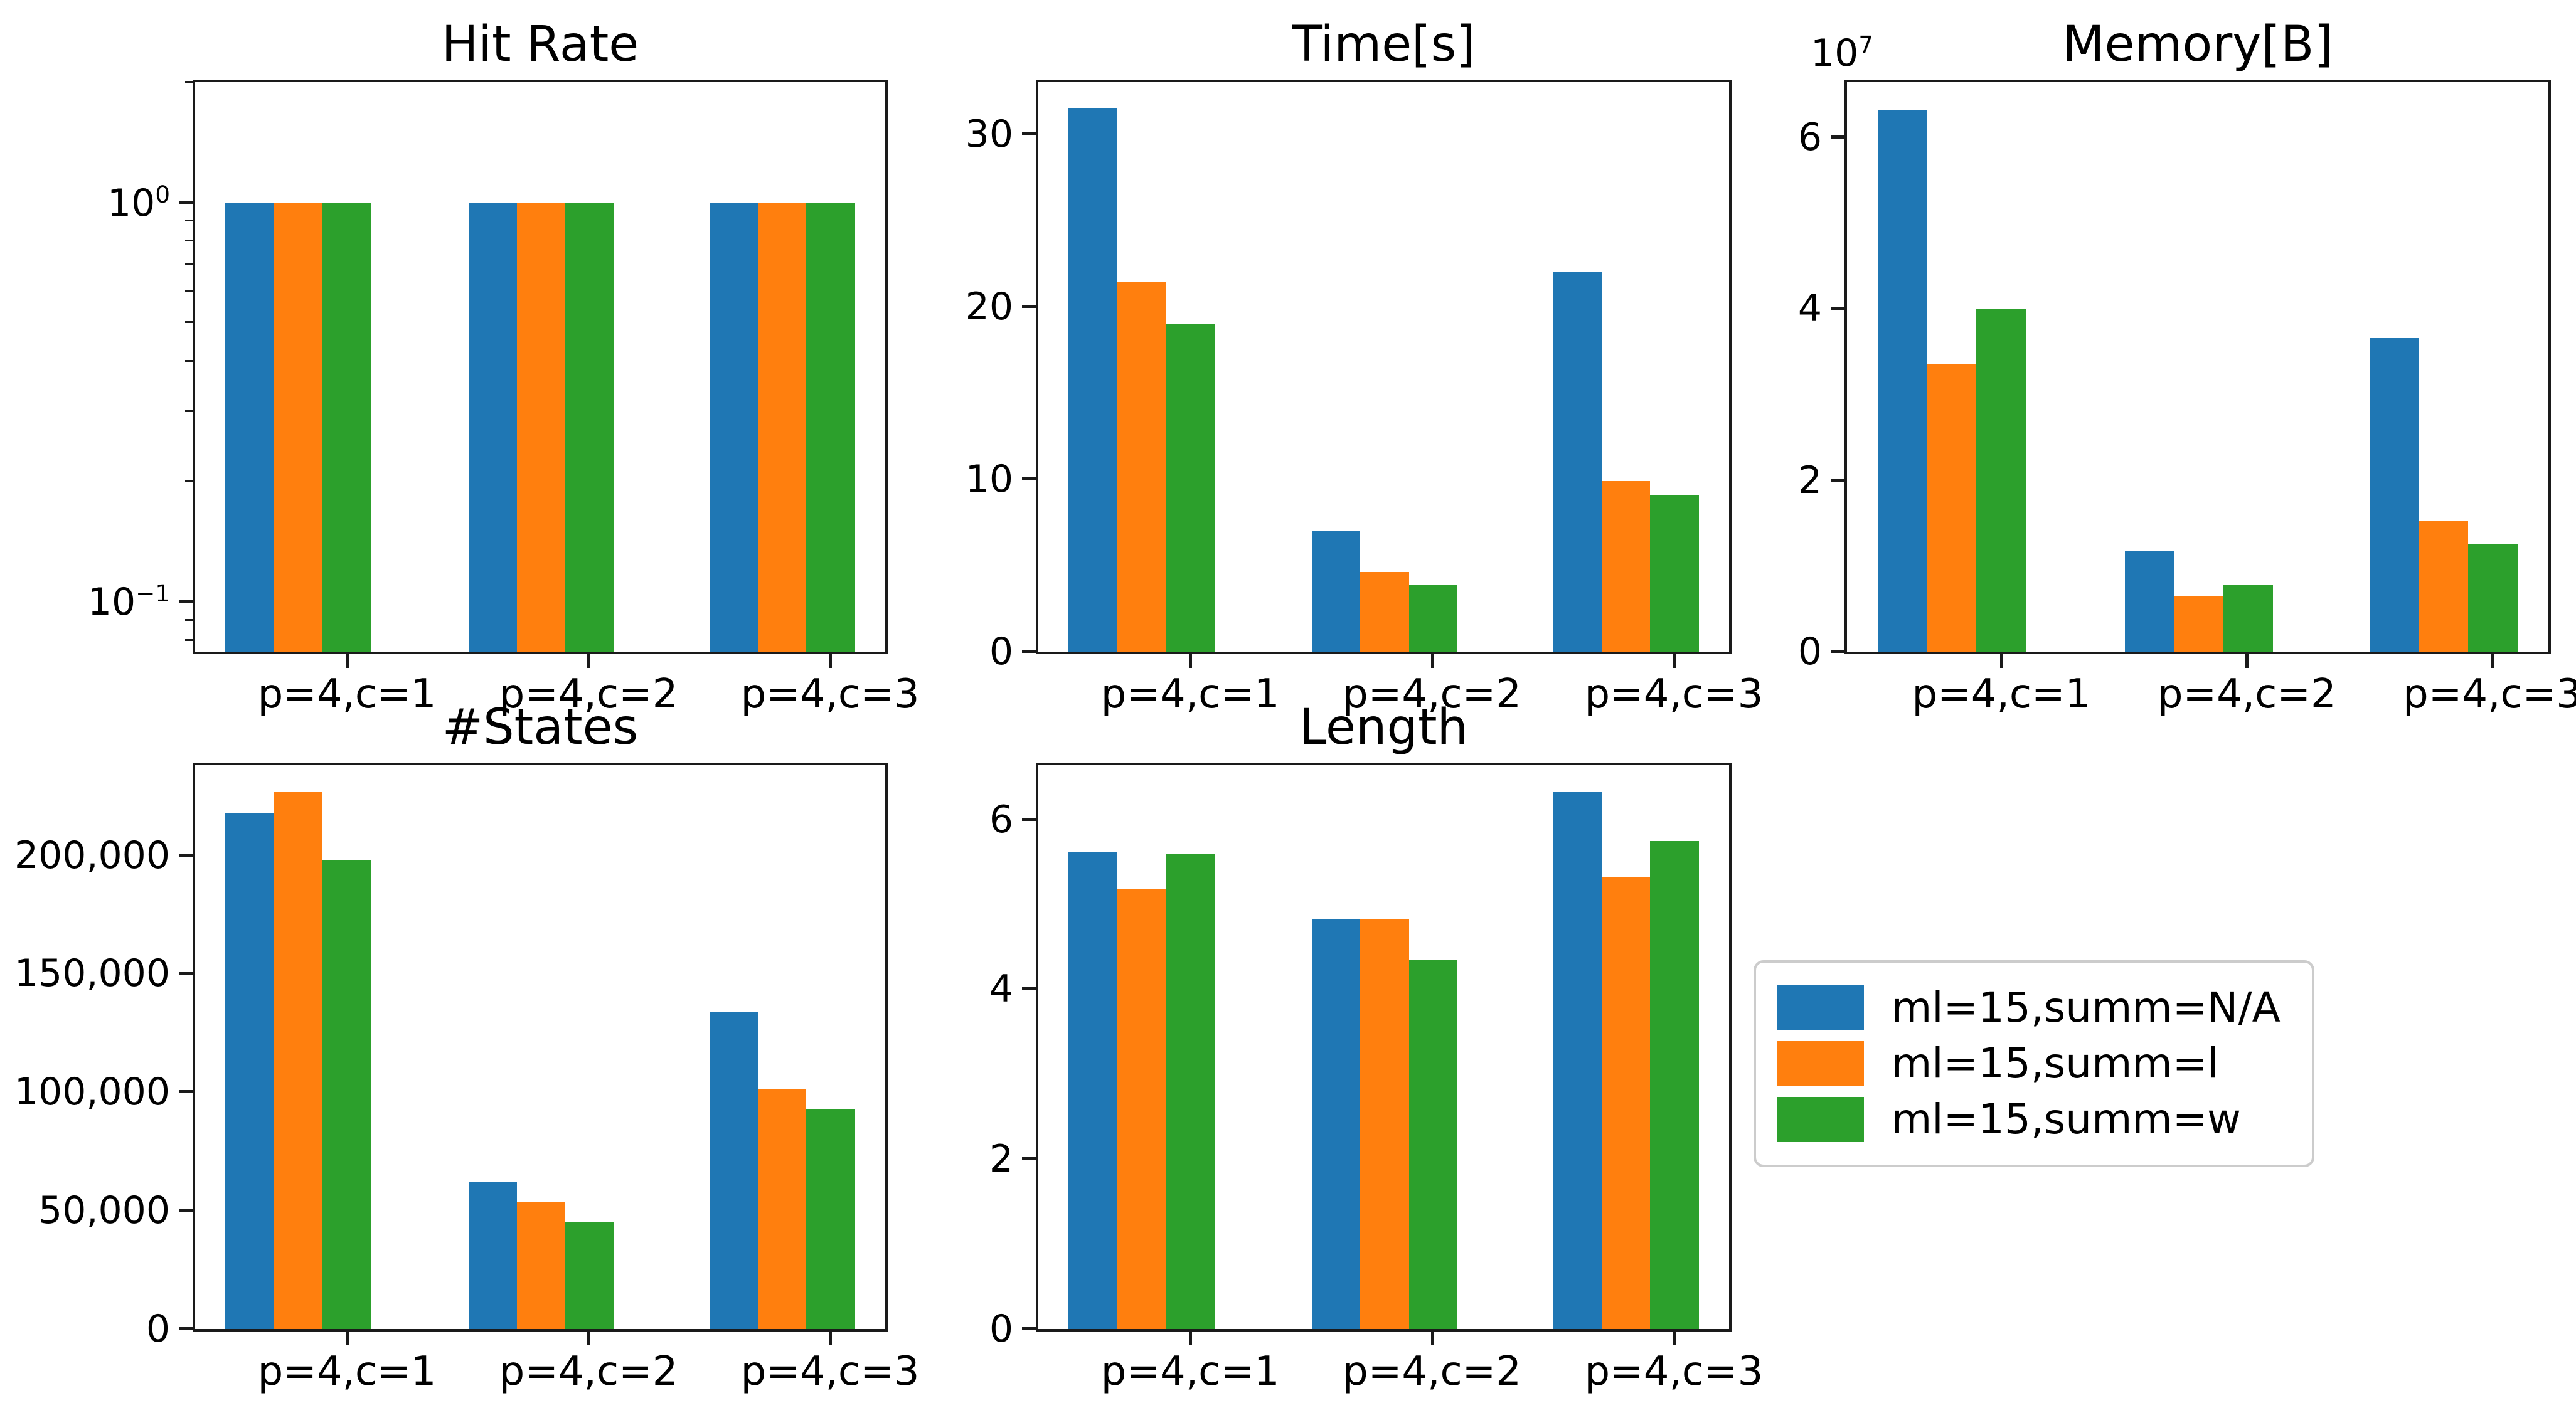 This screenshot has width=2576, height=1403. Describe the element at coordinates (1191, 1091) in the screenshot. I see `bar-length-green` at that location.